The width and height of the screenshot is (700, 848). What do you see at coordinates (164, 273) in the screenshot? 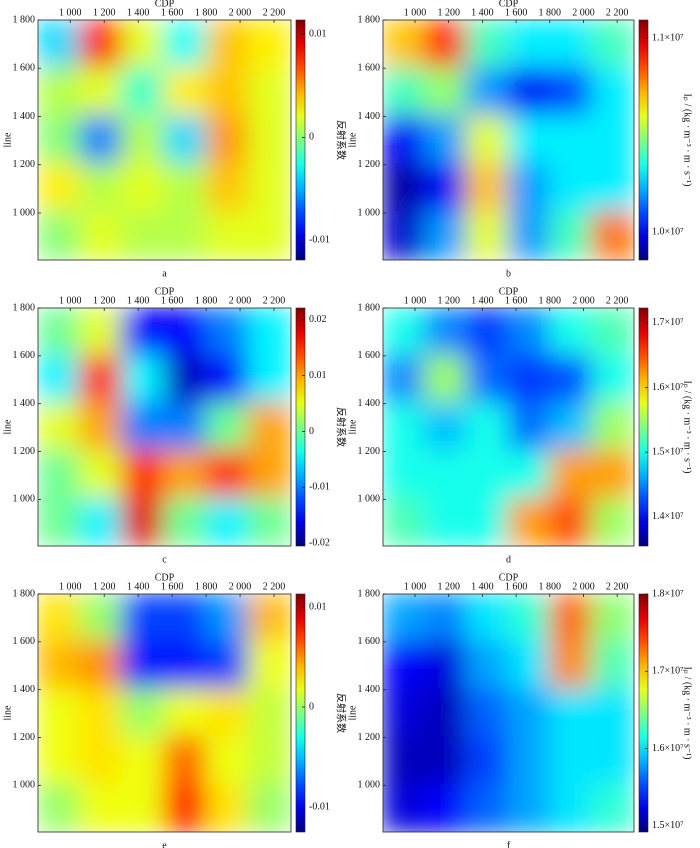
I see `panel-label: a` at bounding box center [164, 273].